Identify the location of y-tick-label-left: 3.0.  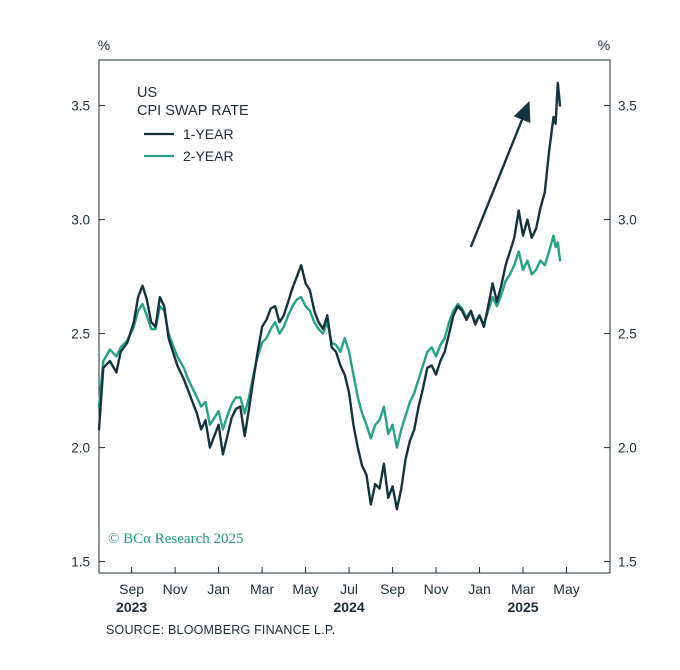
(80, 220).